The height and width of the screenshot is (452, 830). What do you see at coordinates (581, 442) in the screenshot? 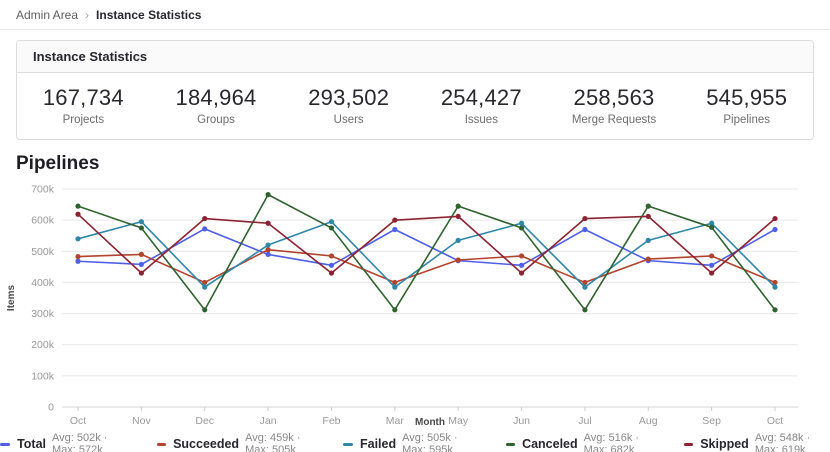
I see `legend-item-canceled: Canceled Avg: 516k · Max: 682k` at bounding box center [581, 442].